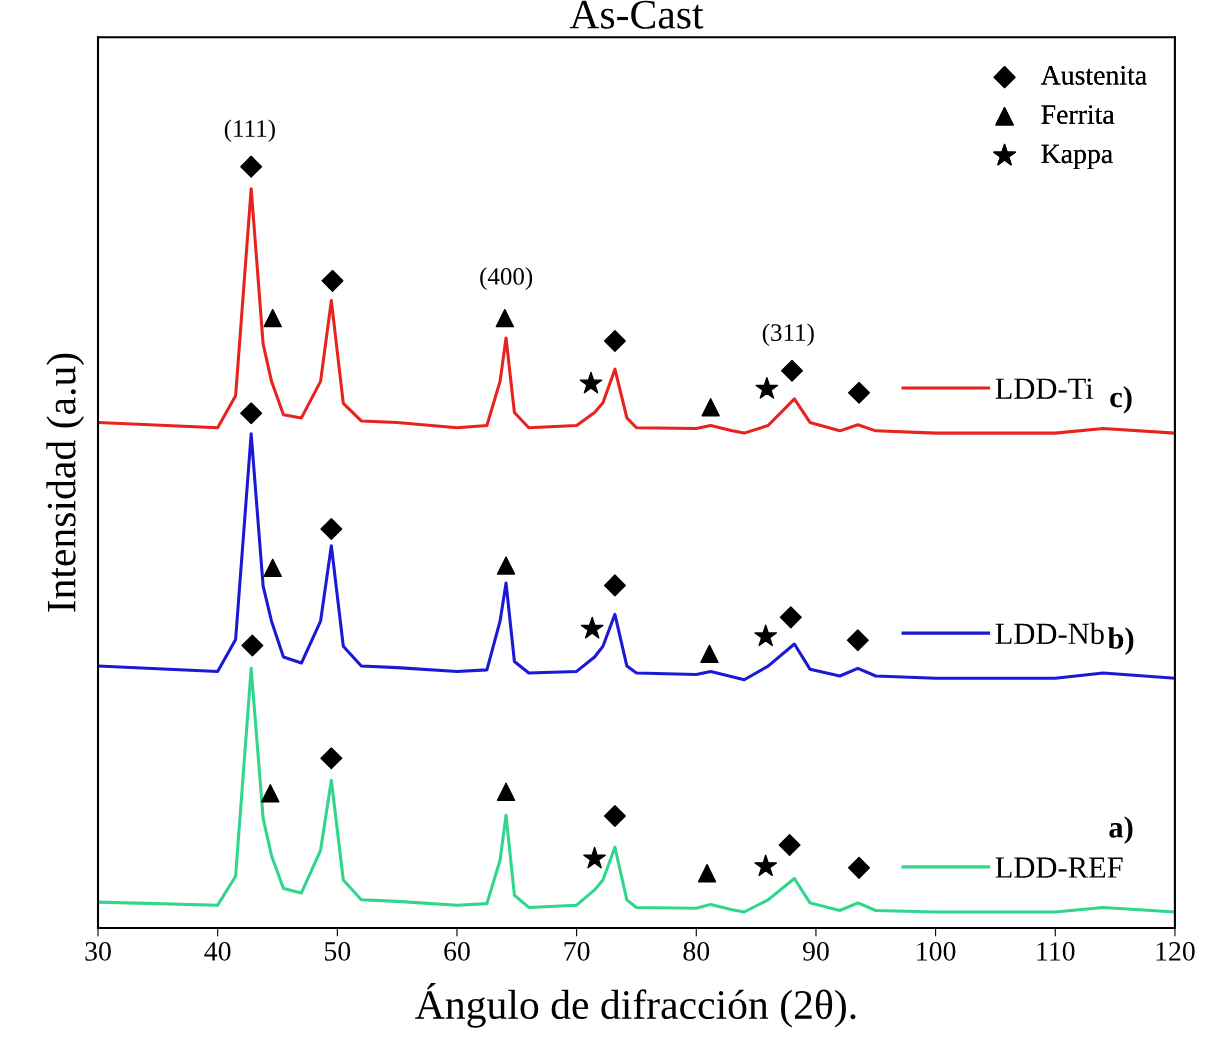 The width and height of the screenshot is (1210, 1063). Describe the element at coordinates (696, 951) in the screenshot. I see `x-tick-label: 80` at that location.